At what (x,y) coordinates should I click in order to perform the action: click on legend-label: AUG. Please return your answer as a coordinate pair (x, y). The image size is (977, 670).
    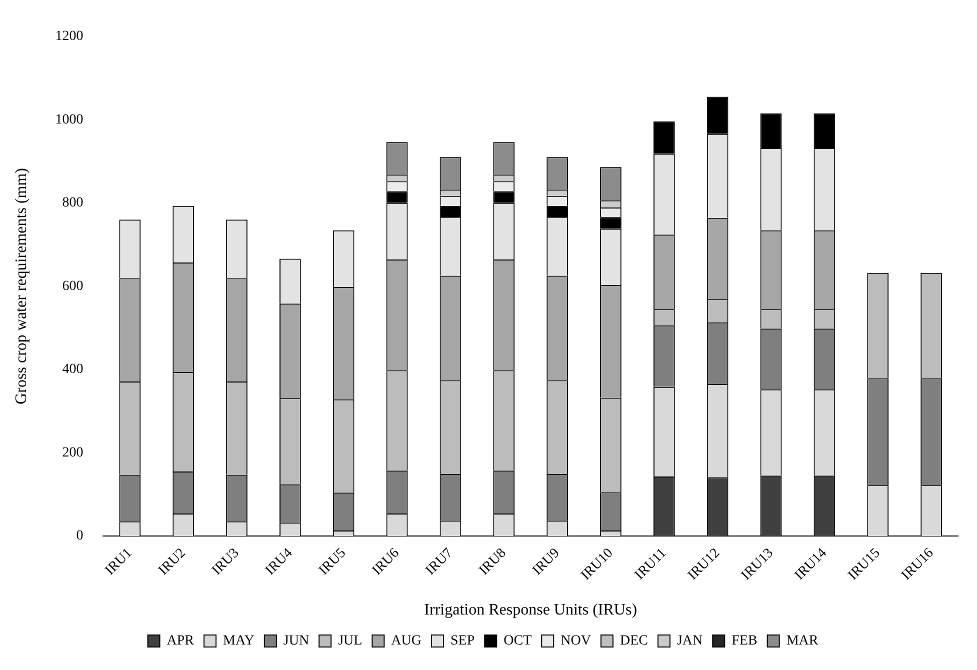
    Looking at the image, I should click on (406, 641).